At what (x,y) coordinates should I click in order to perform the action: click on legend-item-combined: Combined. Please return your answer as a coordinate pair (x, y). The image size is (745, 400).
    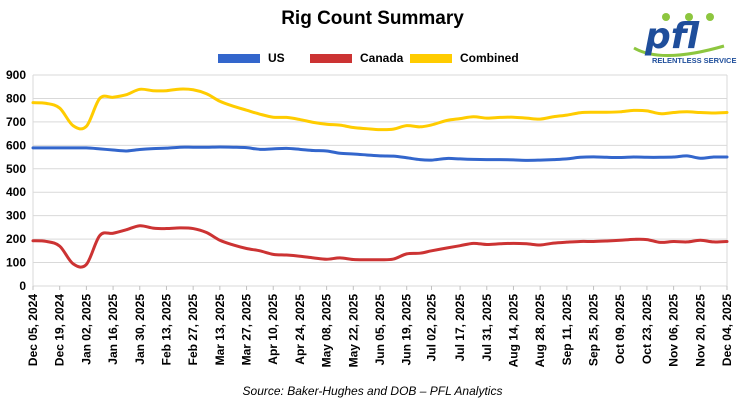
    Looking at the image, I should click on (464, 58).